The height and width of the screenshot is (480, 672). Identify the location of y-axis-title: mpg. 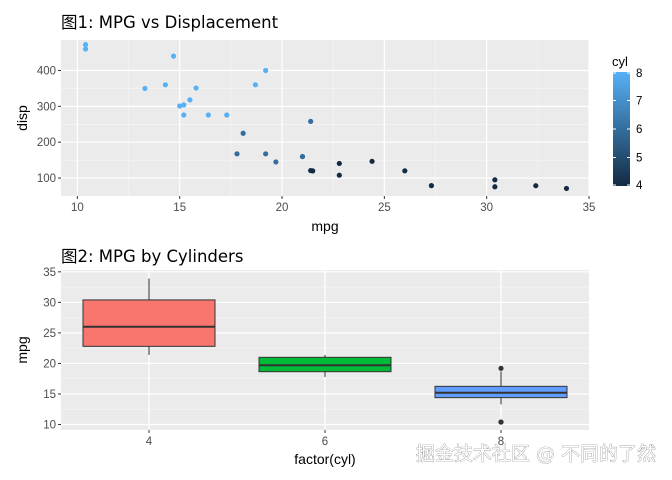
(22, 349).